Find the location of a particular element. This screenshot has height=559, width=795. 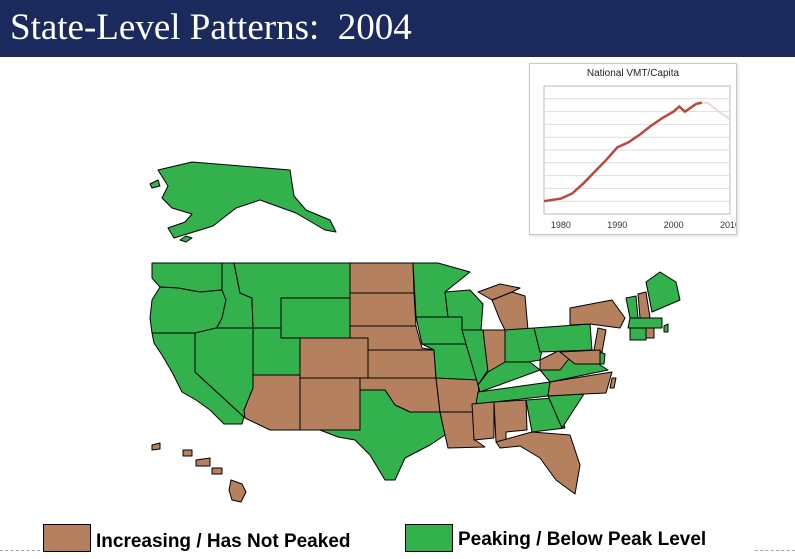

inset-chart-title: National VMT/Capita is located at coordinates (633, 73).